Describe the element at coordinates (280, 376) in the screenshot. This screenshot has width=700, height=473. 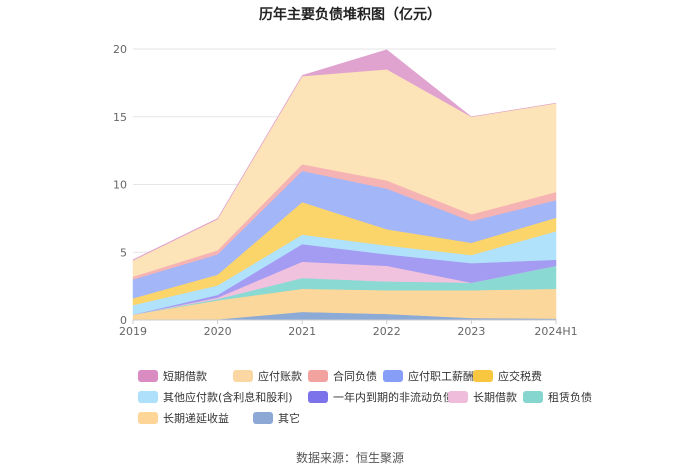
I see `legend-label: 应付账款` at that location.